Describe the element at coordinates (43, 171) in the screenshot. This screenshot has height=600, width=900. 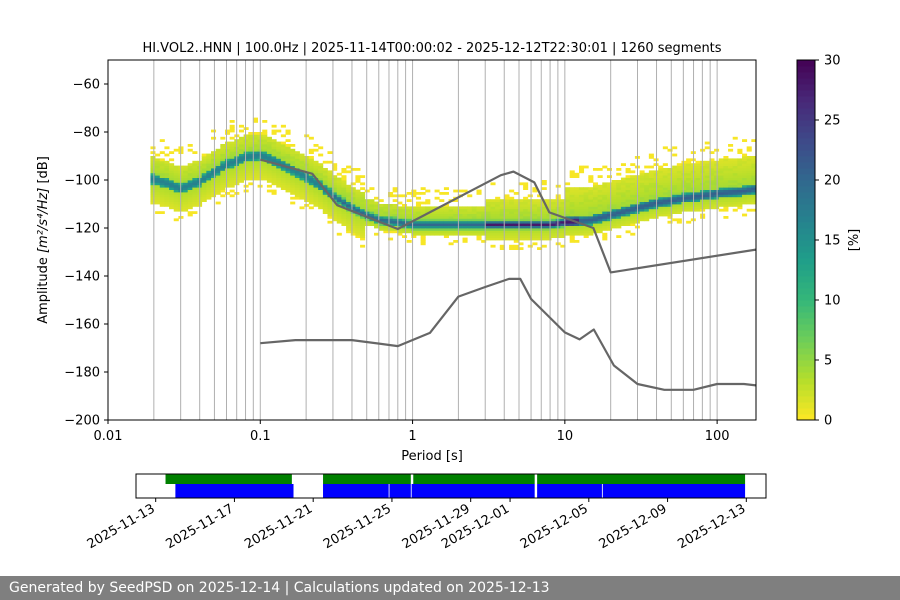
I see `y-axis-label-suffix: [dB]` at that location.